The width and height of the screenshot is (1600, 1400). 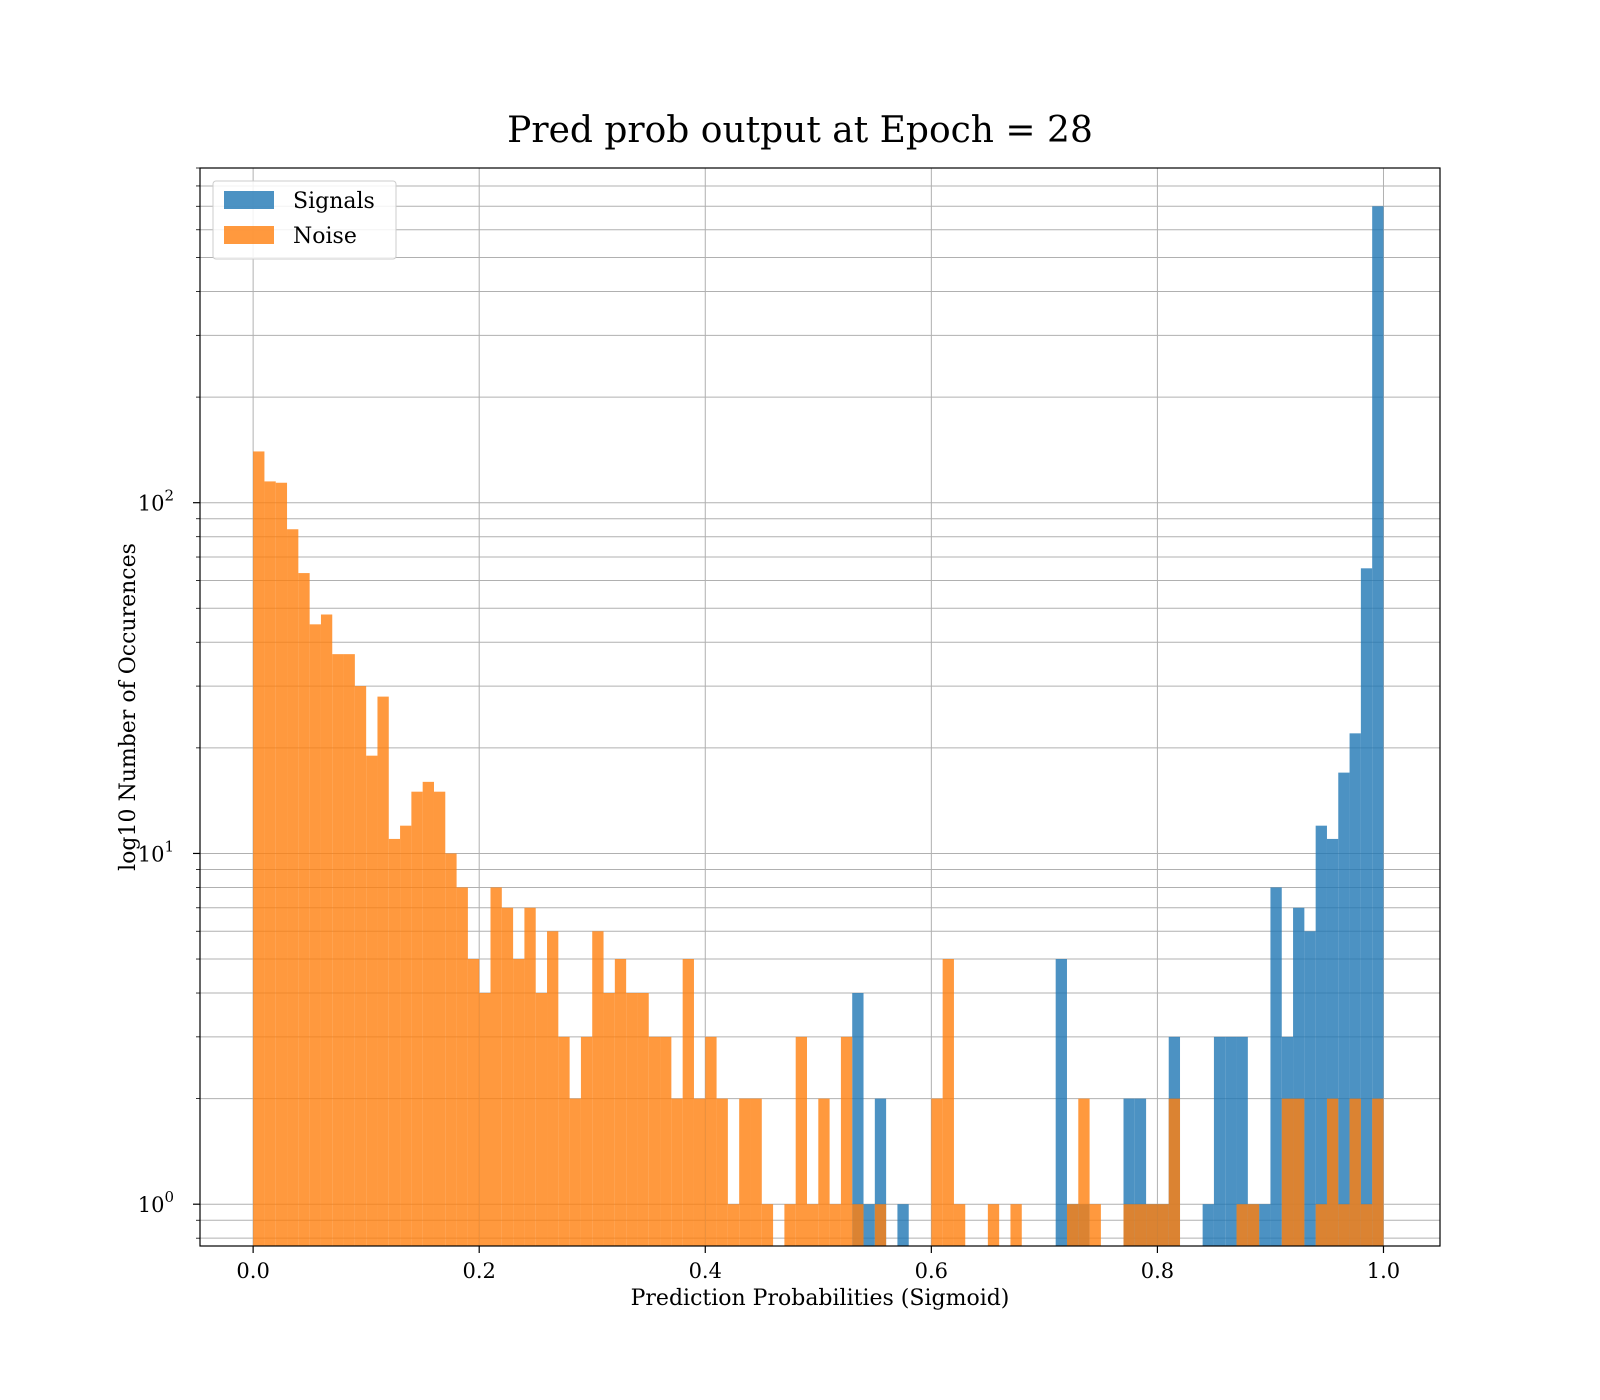 I want to click on y-tick-label: 10², so click(x=156, y=501).